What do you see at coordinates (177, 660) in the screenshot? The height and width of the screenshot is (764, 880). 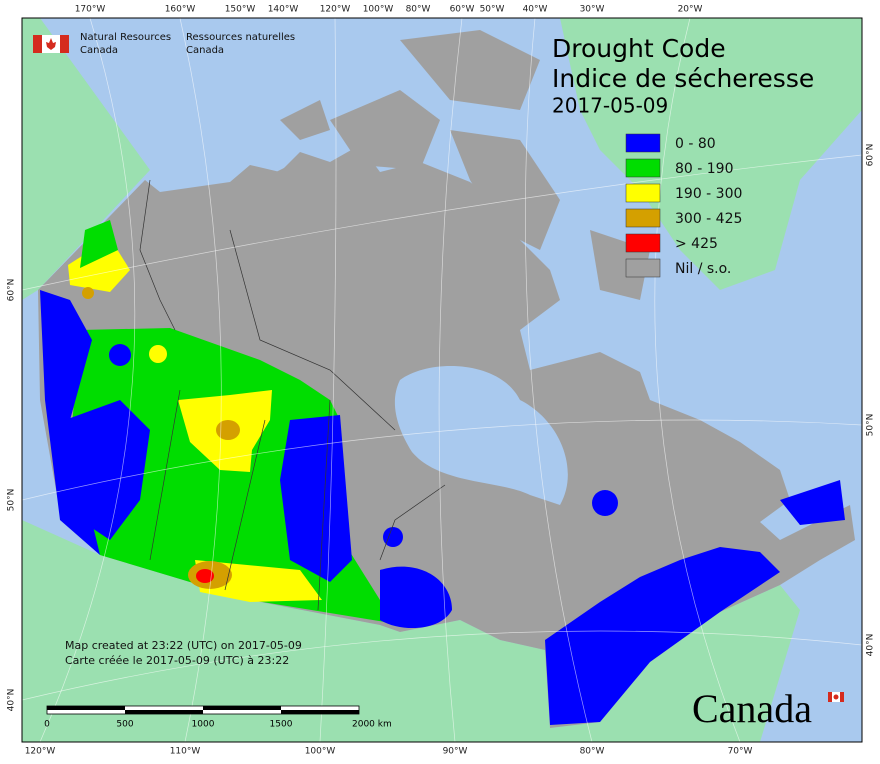 I see `note: Carte créée le 2017-05-09 (UTC) à 23:22` at bounding box center [177, 660].